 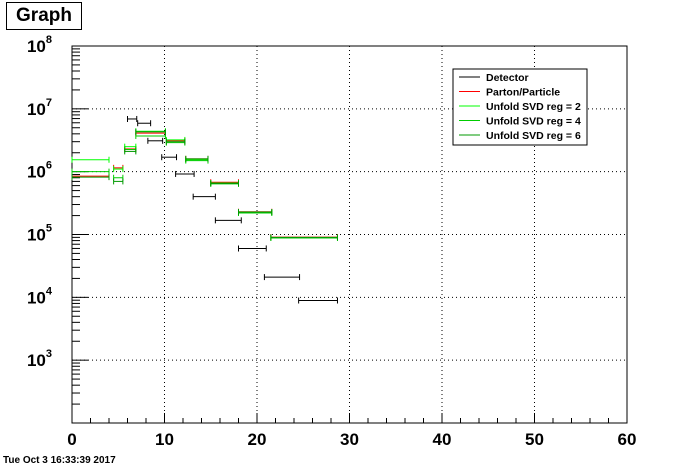 I want to click on legend-label: Parton/Particle, so click(x=523, y=93).